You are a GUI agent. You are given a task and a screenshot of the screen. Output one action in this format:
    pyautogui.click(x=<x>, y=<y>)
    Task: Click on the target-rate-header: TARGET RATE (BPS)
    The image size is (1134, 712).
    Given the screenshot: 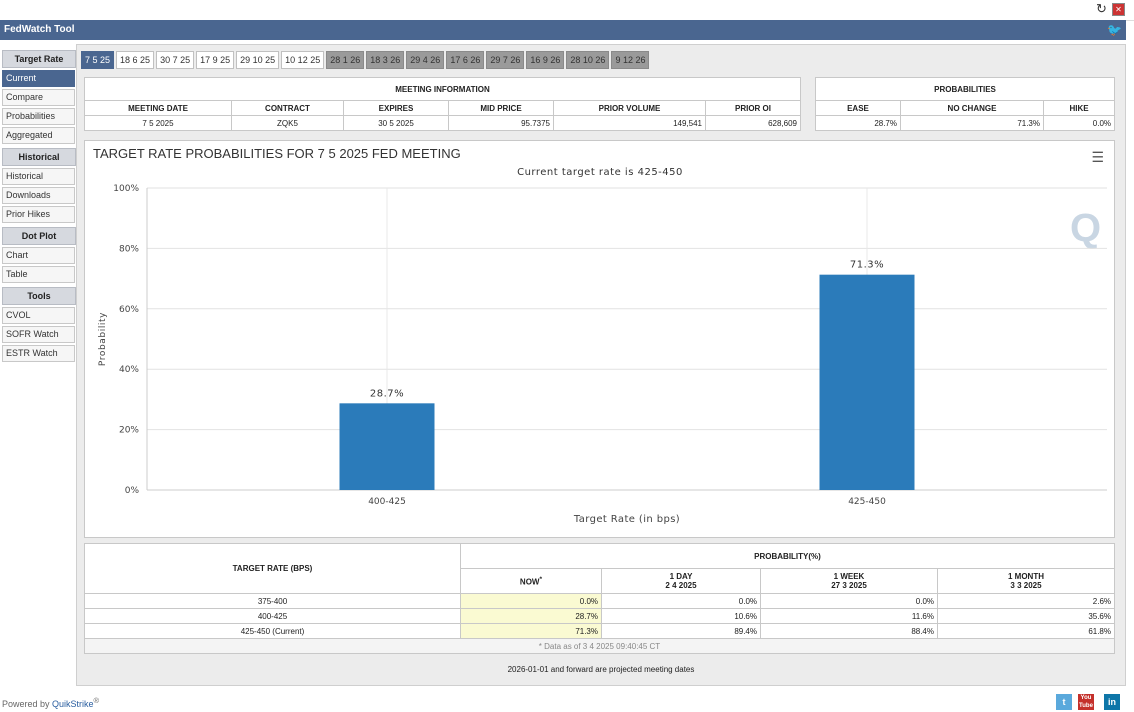 What is the action you would take?
    pyautogui.click(x=272, y=568)
    